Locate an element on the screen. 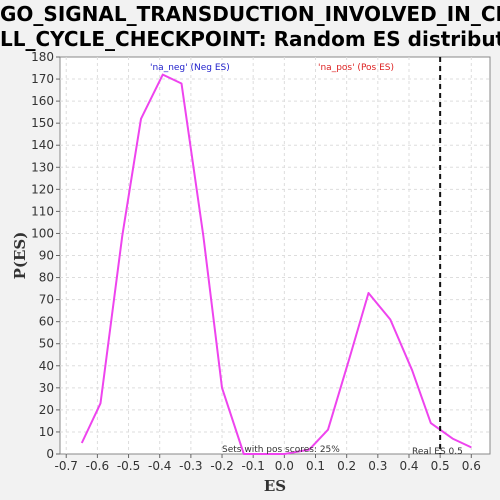 This screenshot has width=500, height=500. x-tick-label: -0.3 is located at coordinates (190, 466).